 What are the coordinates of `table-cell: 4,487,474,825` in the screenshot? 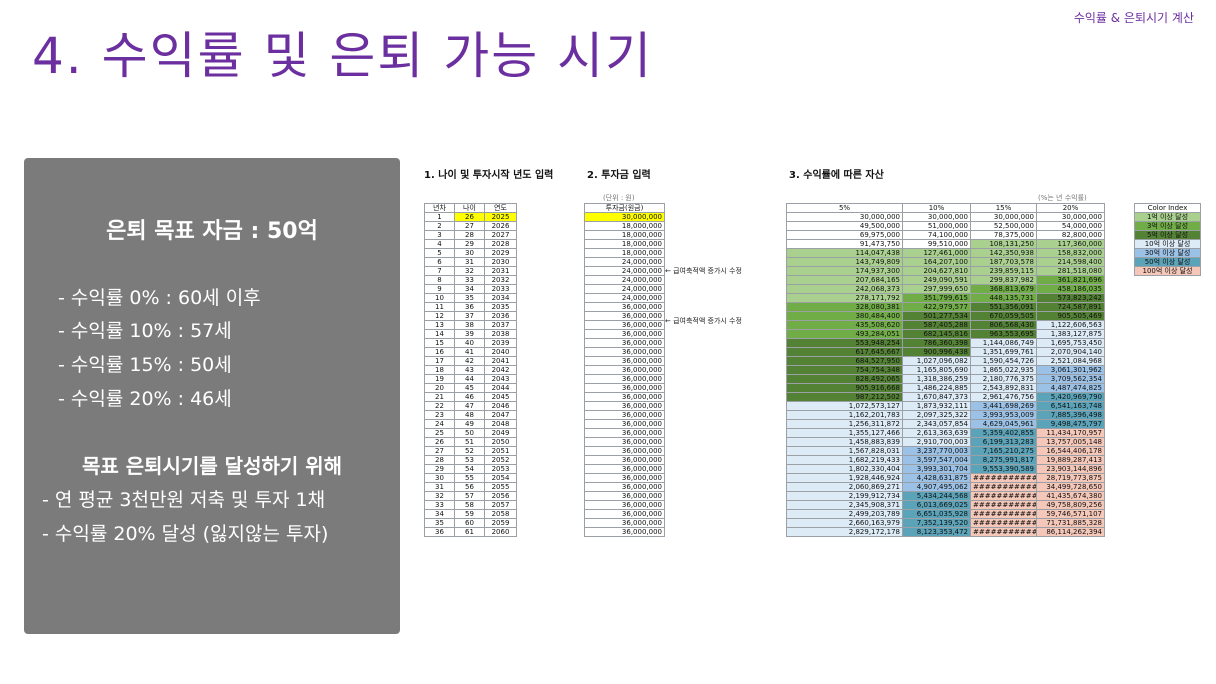 It's located at (1070, 388).